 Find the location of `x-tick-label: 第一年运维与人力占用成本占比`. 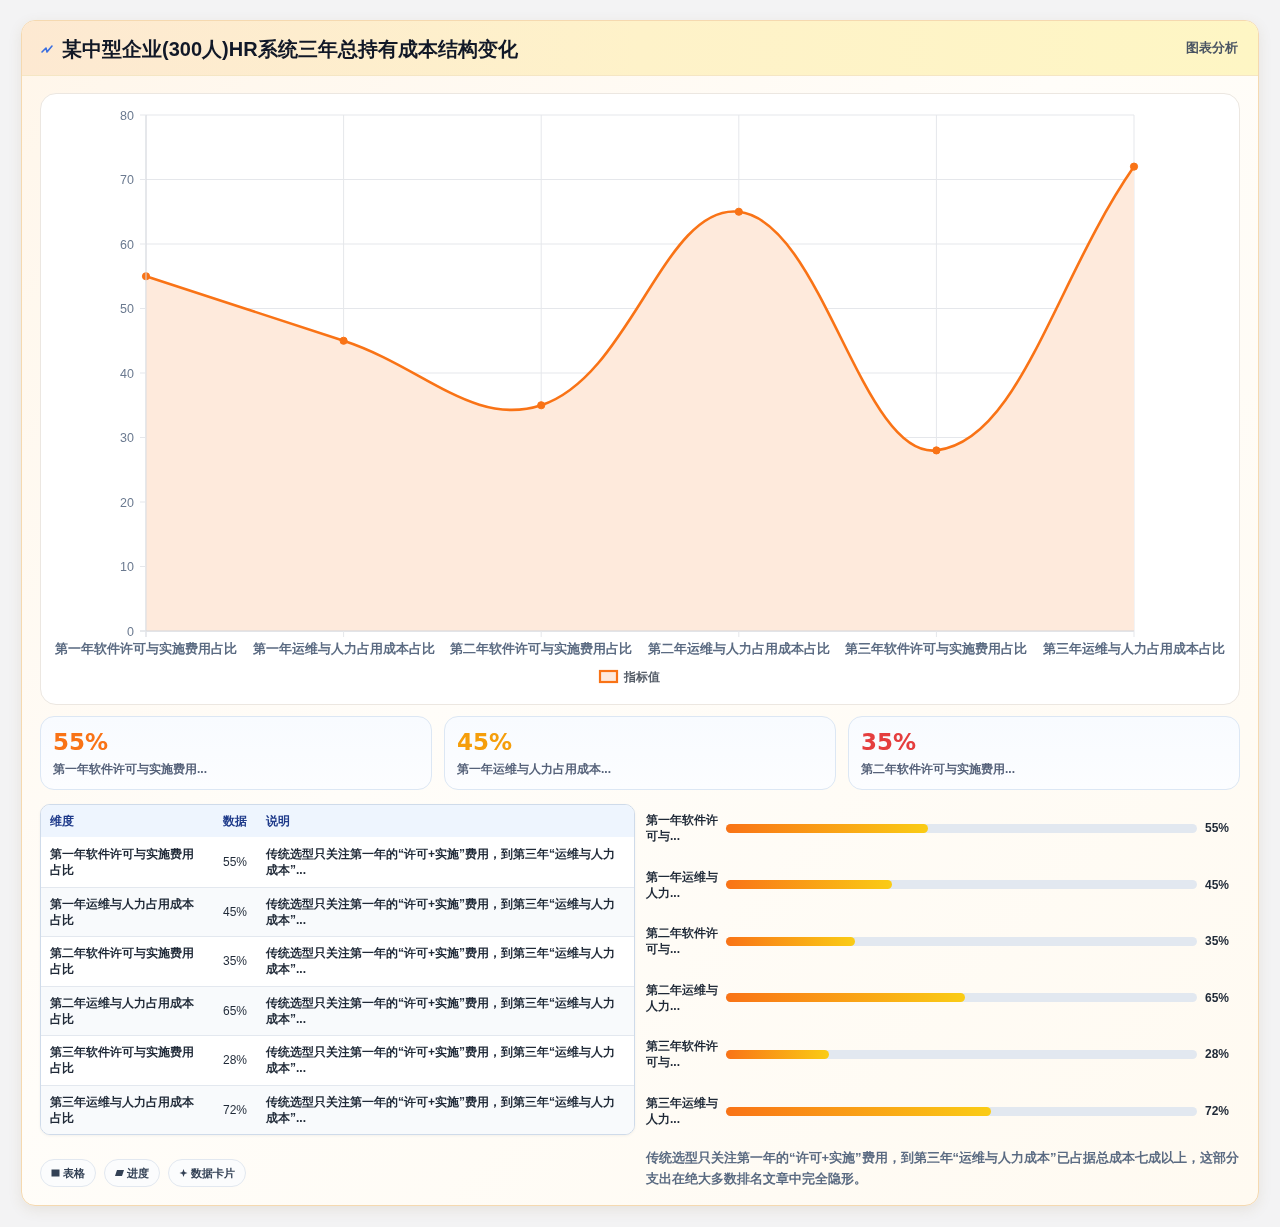

x-tick-label: 第一年运维与人力占用成本占比 is located at coordinates (343, 648).